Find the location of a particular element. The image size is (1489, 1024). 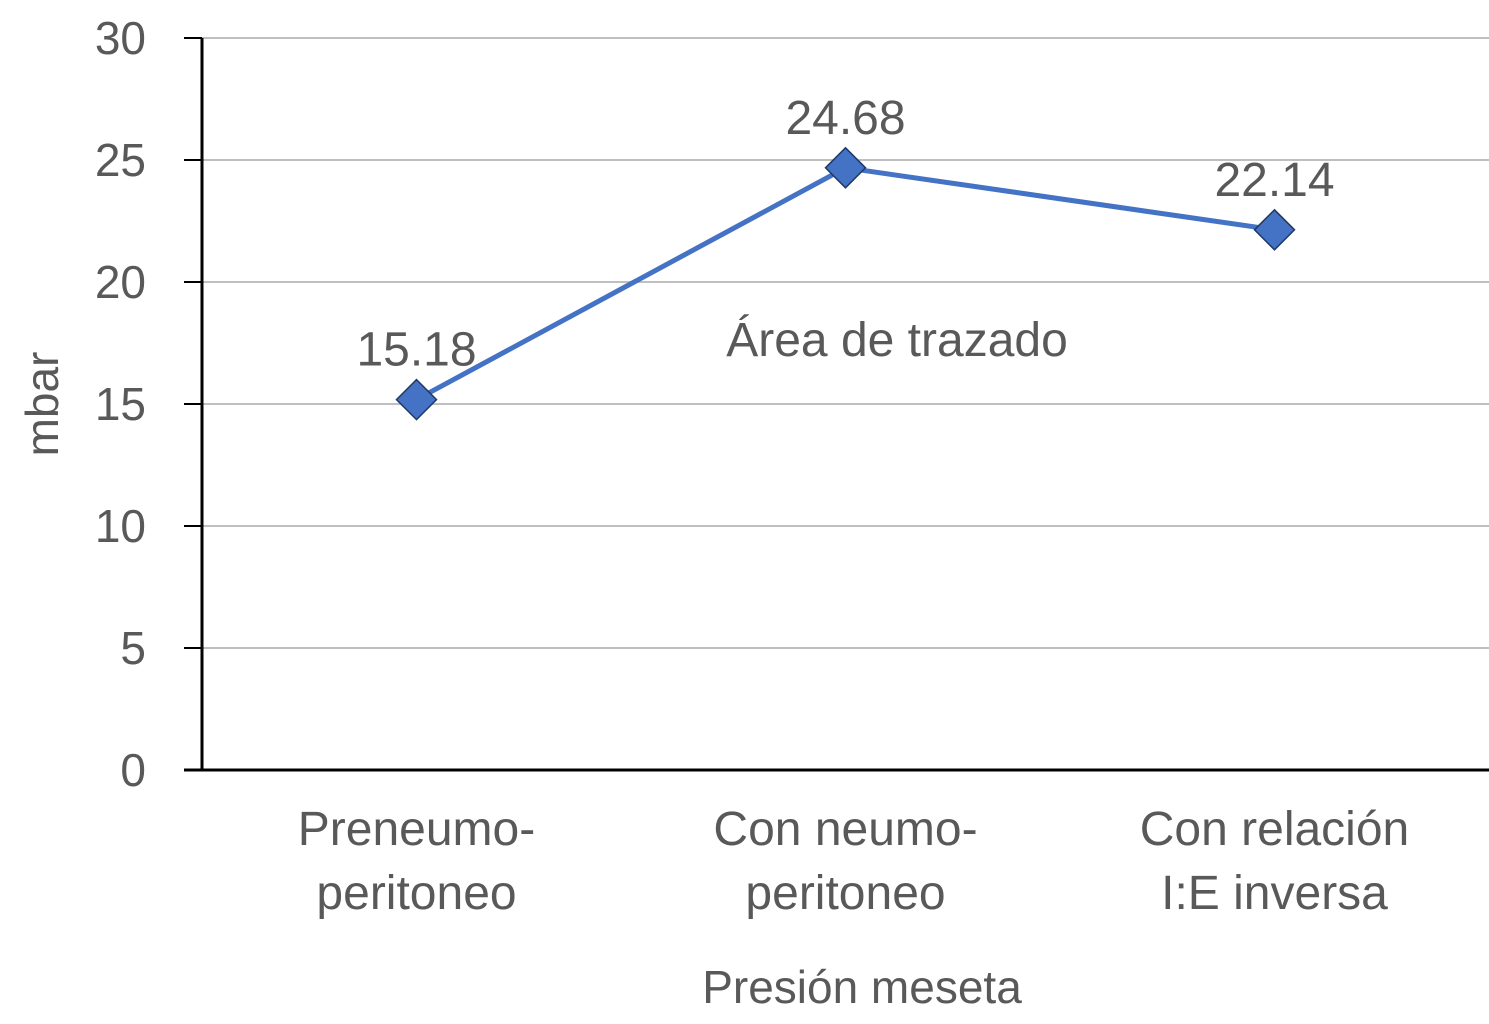

annotation-area-label: Área de trazado is located at coordinates (897, 340).